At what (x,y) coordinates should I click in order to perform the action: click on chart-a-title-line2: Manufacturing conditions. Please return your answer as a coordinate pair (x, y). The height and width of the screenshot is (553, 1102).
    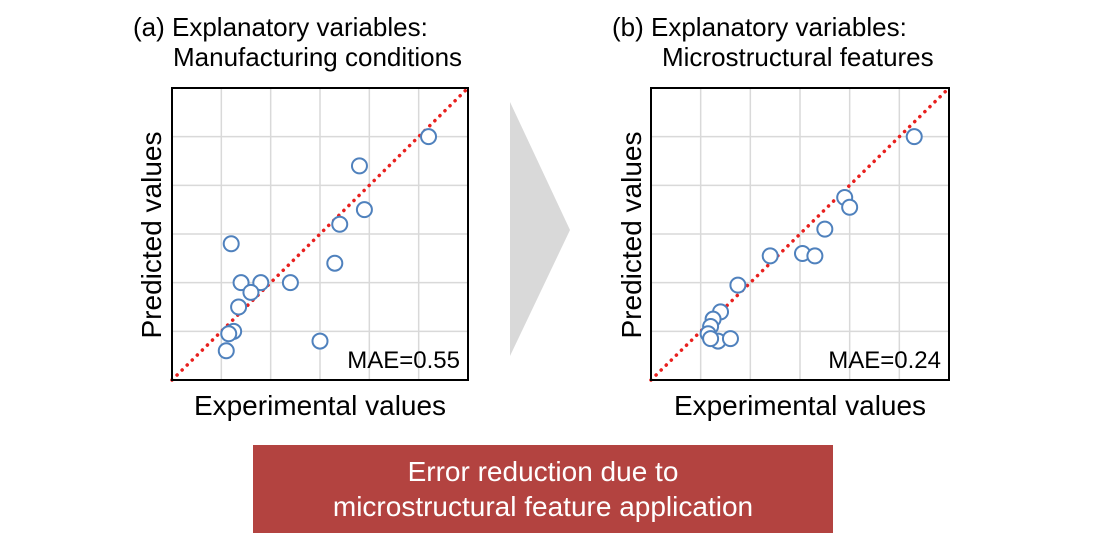
    Looking at the image, I should click on (318, 57).